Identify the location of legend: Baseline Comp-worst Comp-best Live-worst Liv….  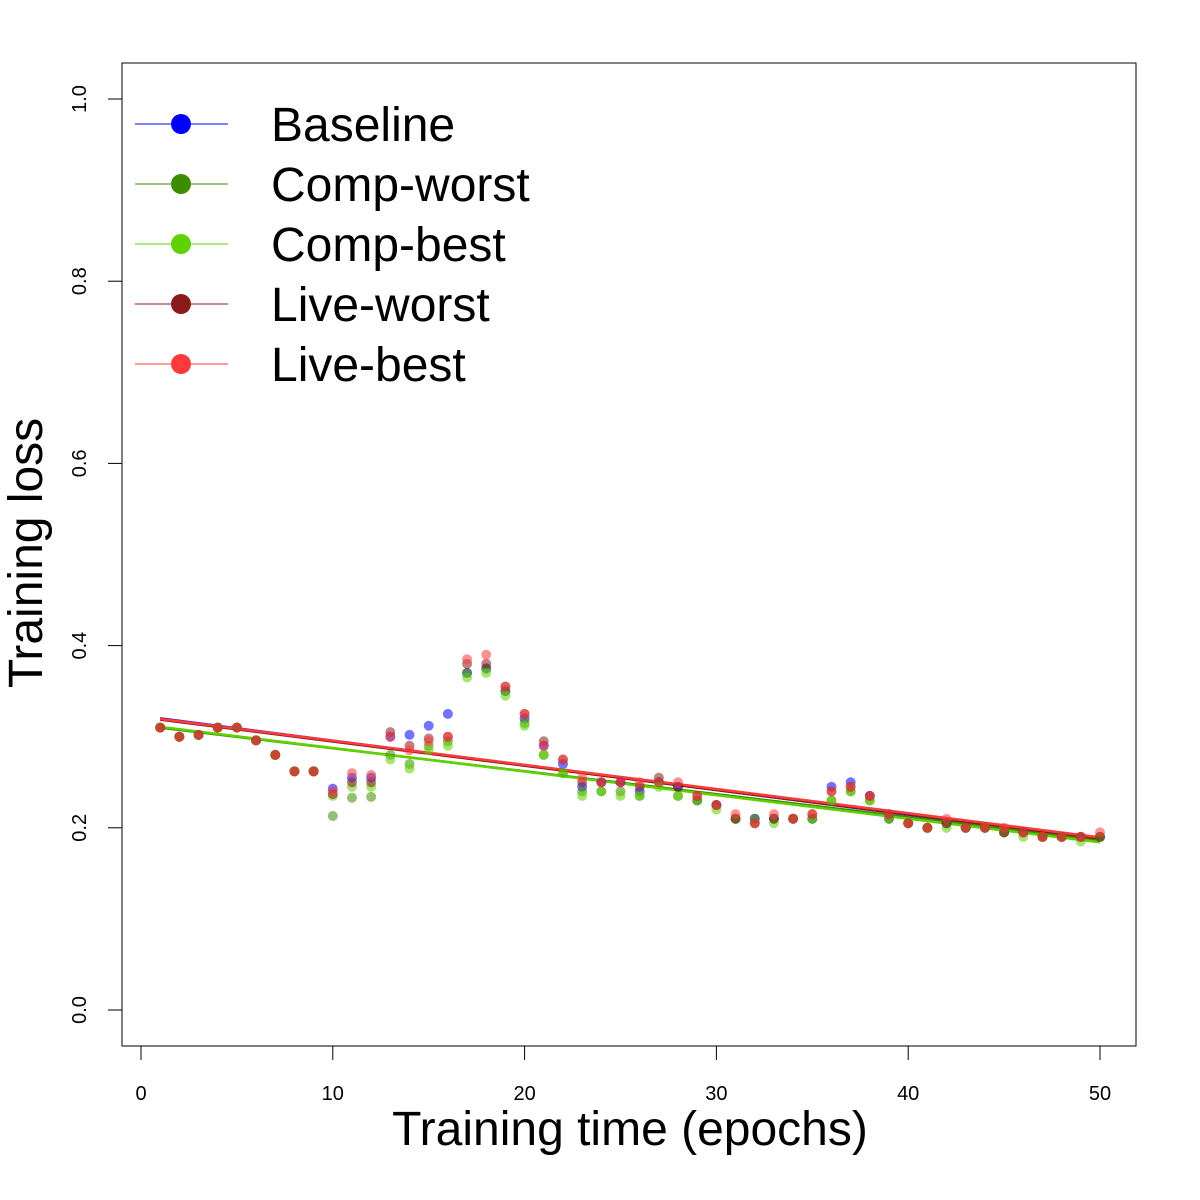
(332, 245).